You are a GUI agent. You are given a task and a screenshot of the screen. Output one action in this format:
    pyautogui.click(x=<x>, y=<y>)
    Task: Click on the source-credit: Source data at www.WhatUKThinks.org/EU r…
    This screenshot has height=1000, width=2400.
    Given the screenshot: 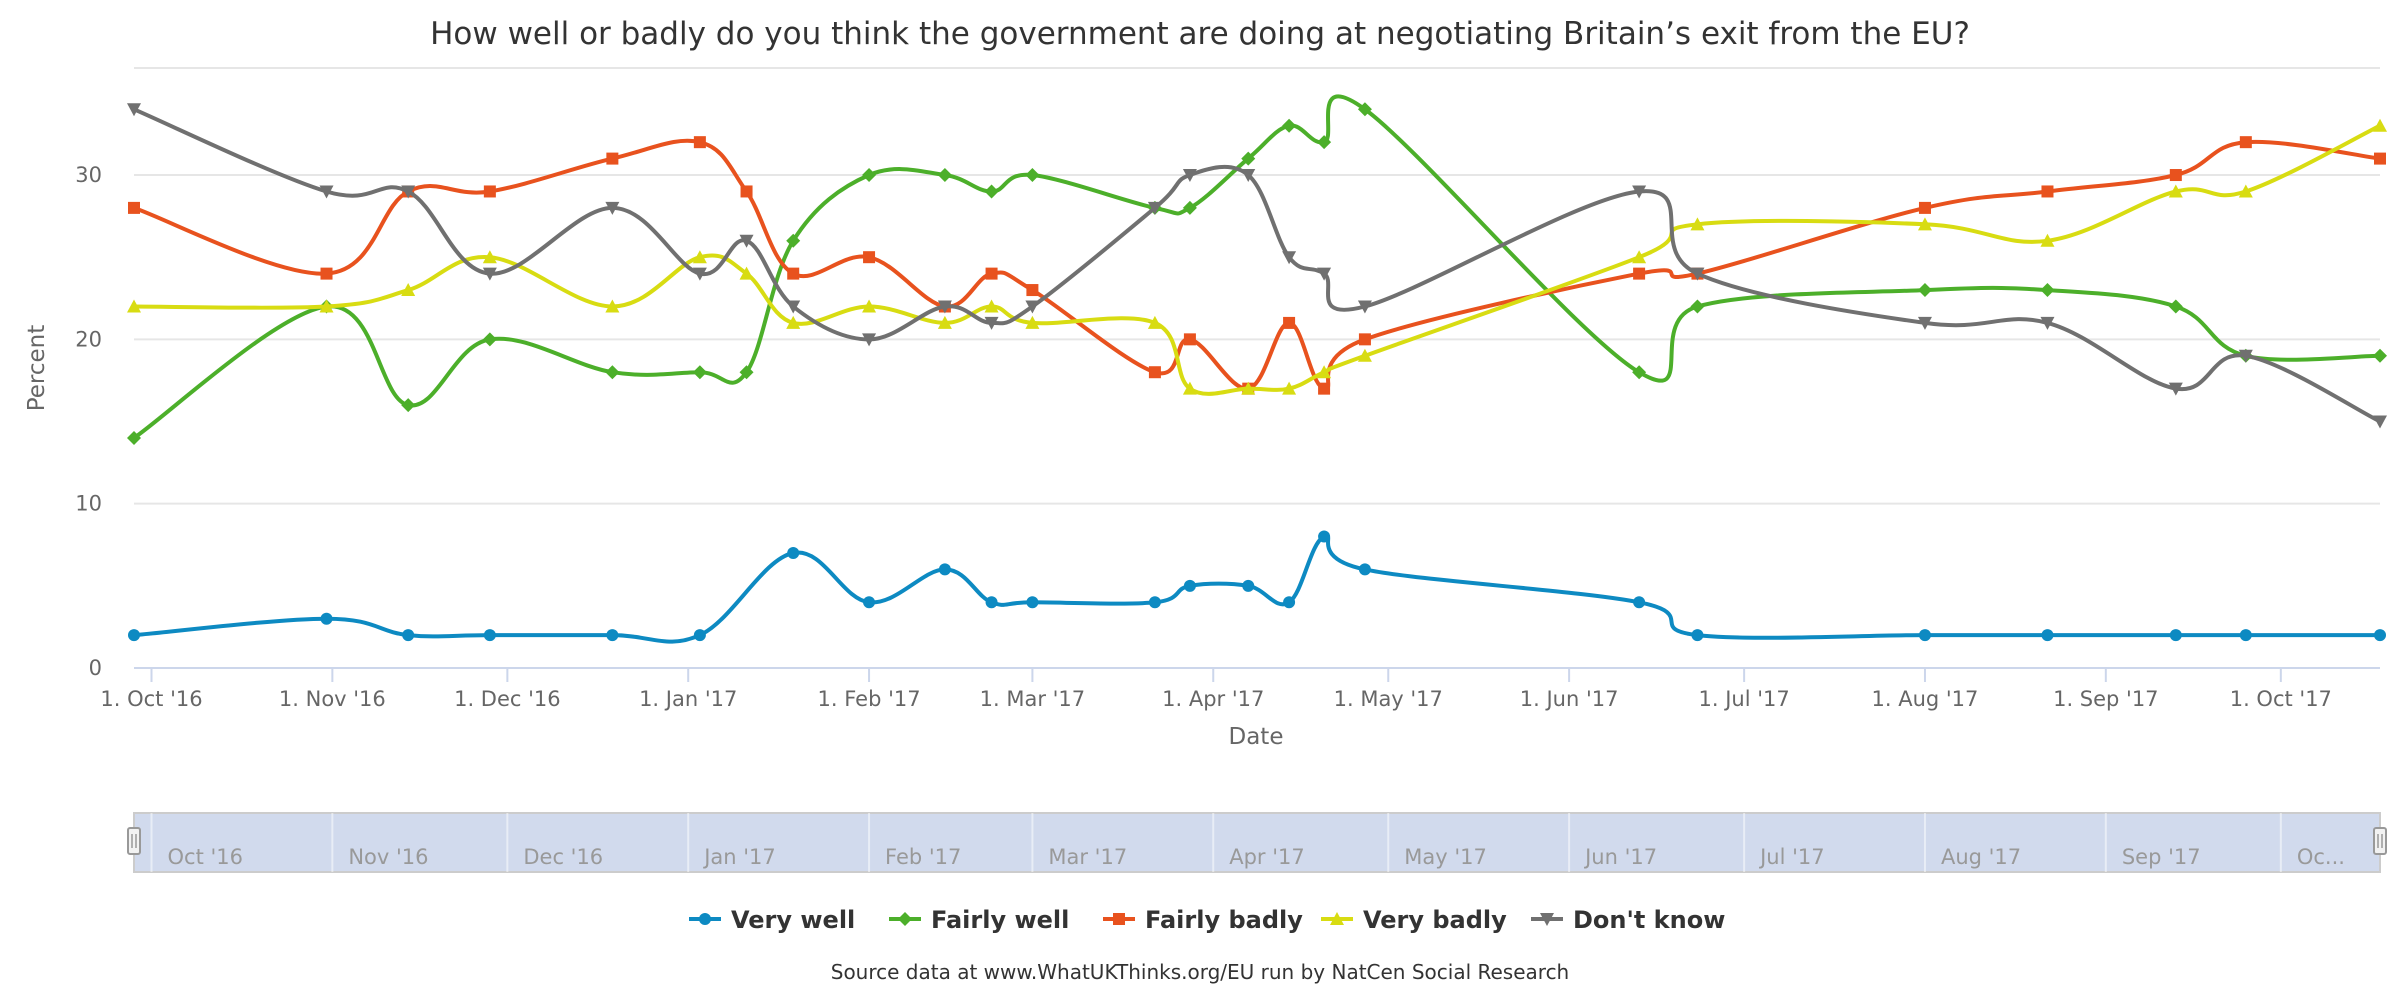 What is the action you would take?
    pyautogui.click(x=1200, y=972)
    